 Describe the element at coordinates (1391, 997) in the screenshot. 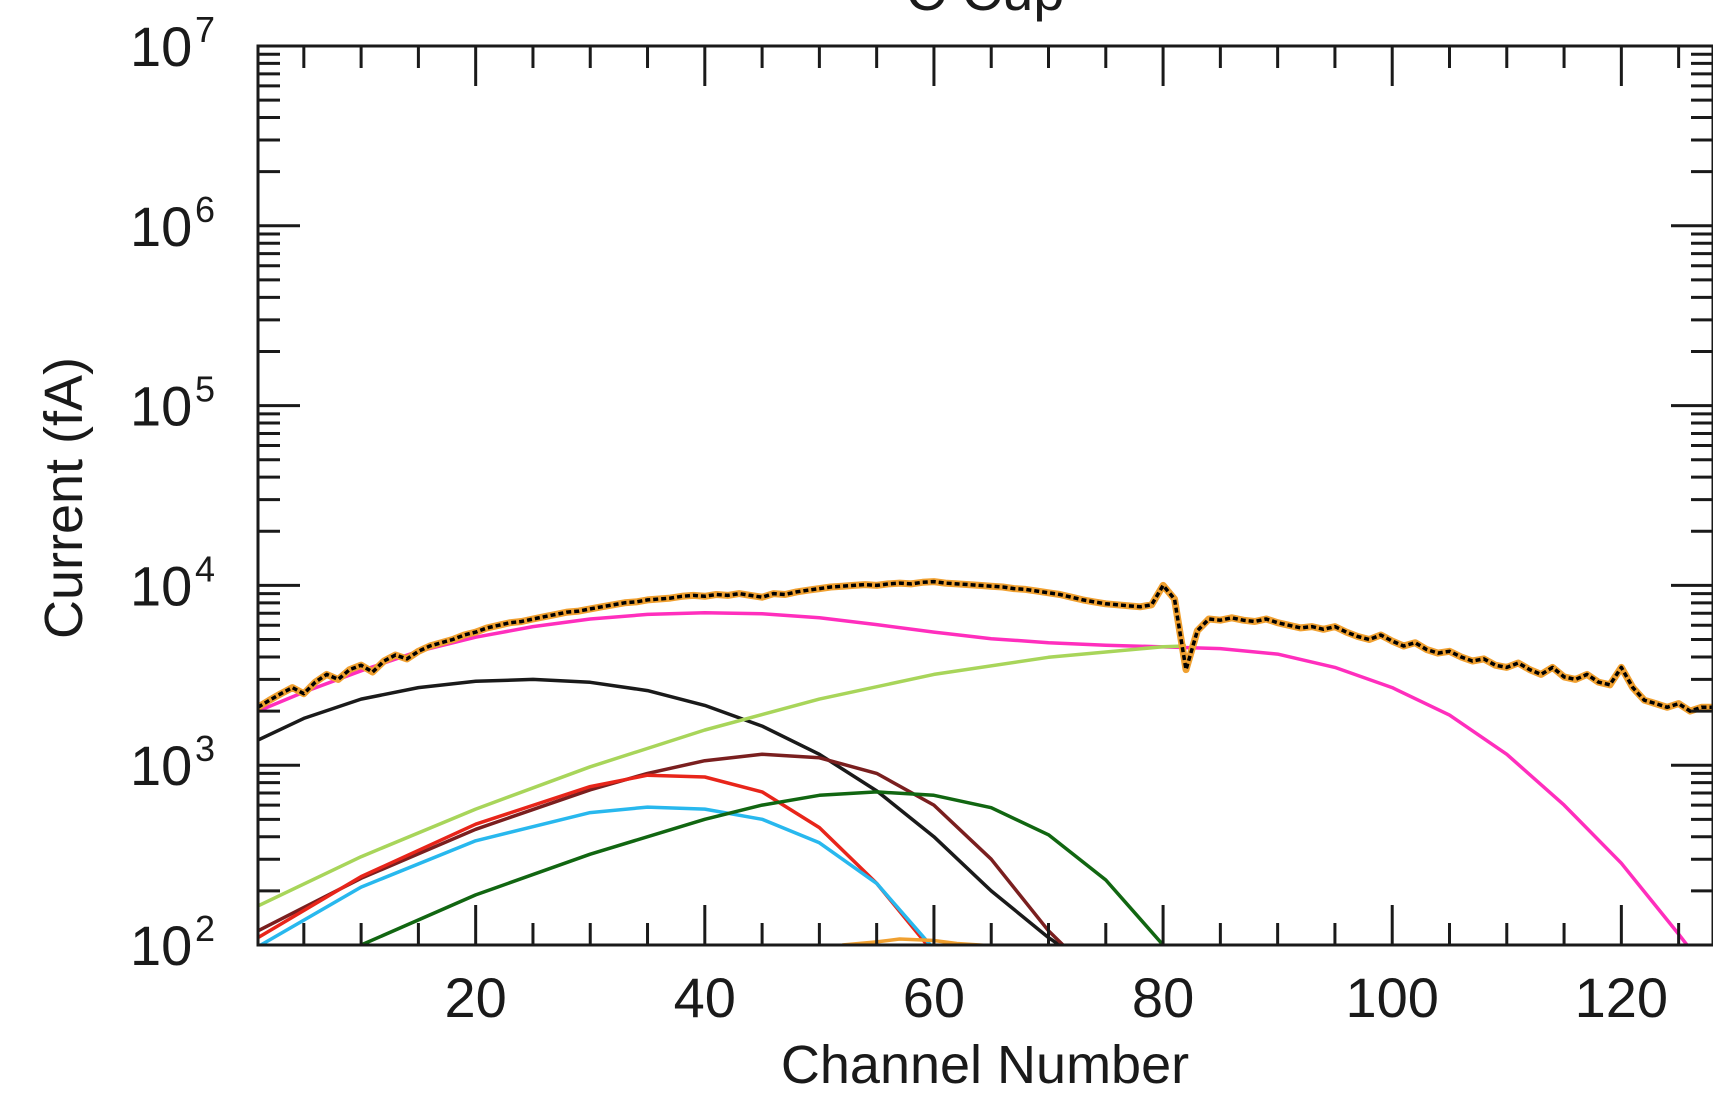

I see `x-tick-label: 100` at that location.